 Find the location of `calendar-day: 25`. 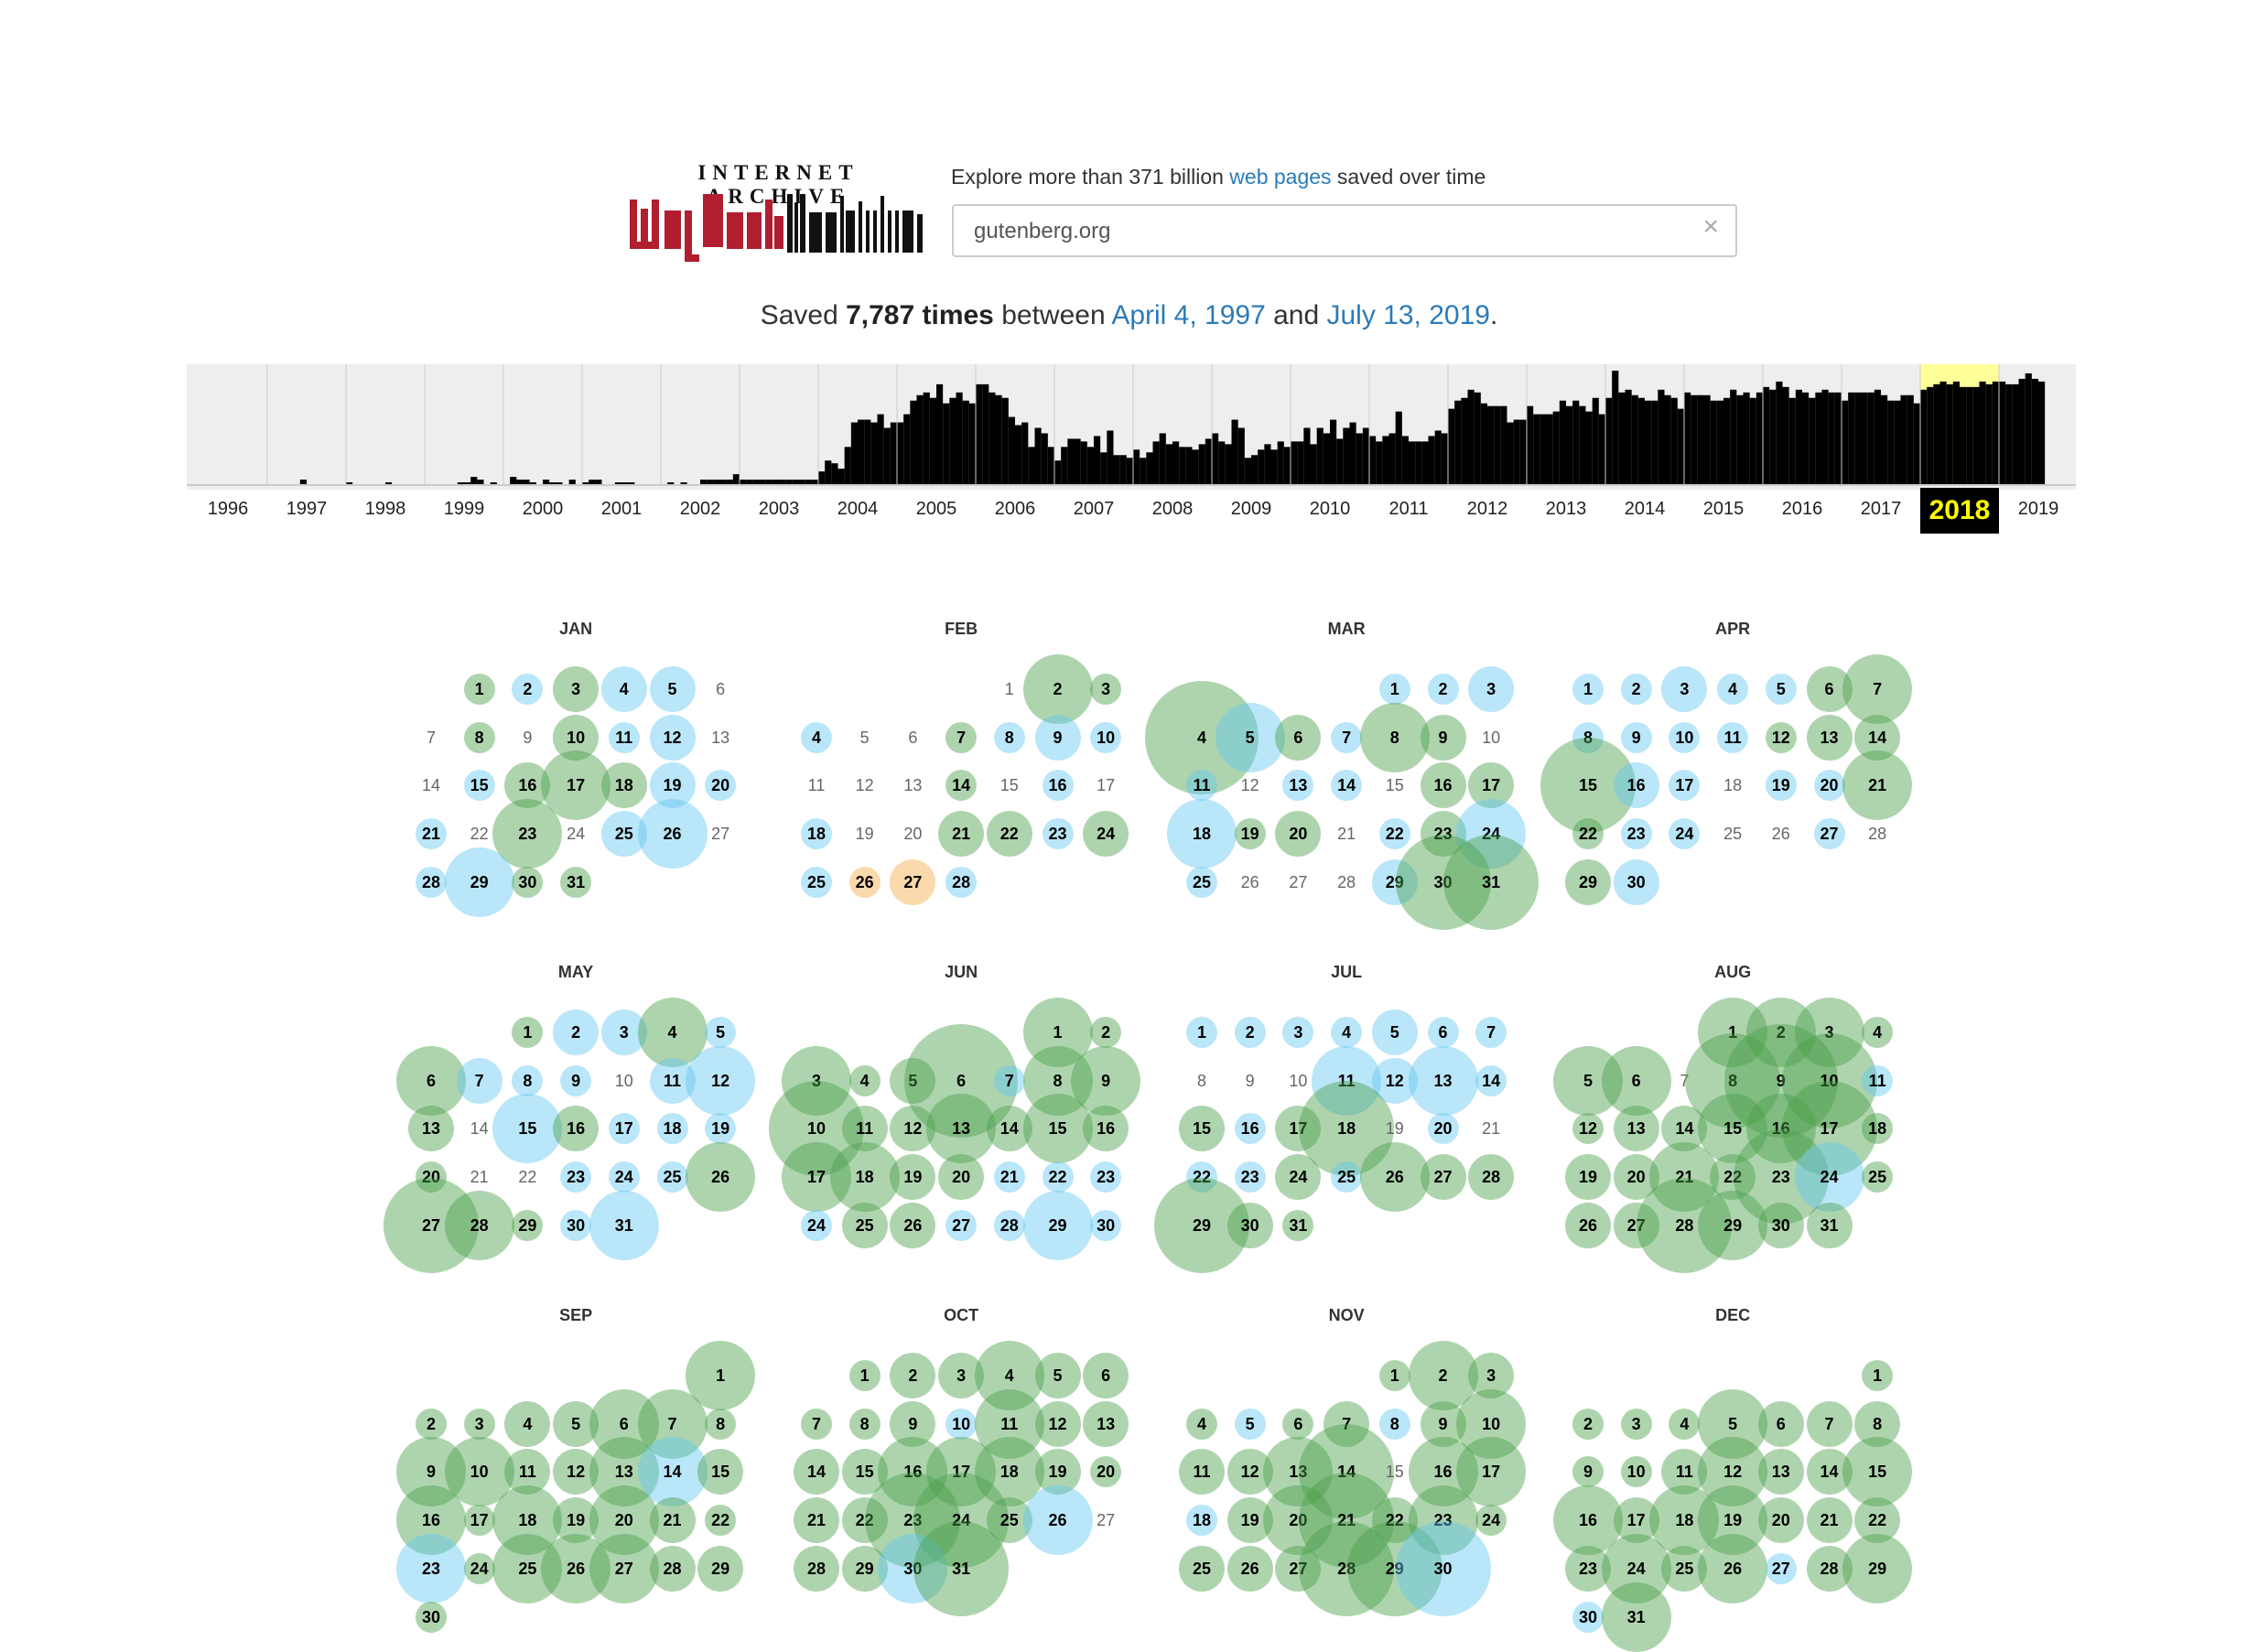

calendar-day: 25 is located at coordinates (1877, 1177).